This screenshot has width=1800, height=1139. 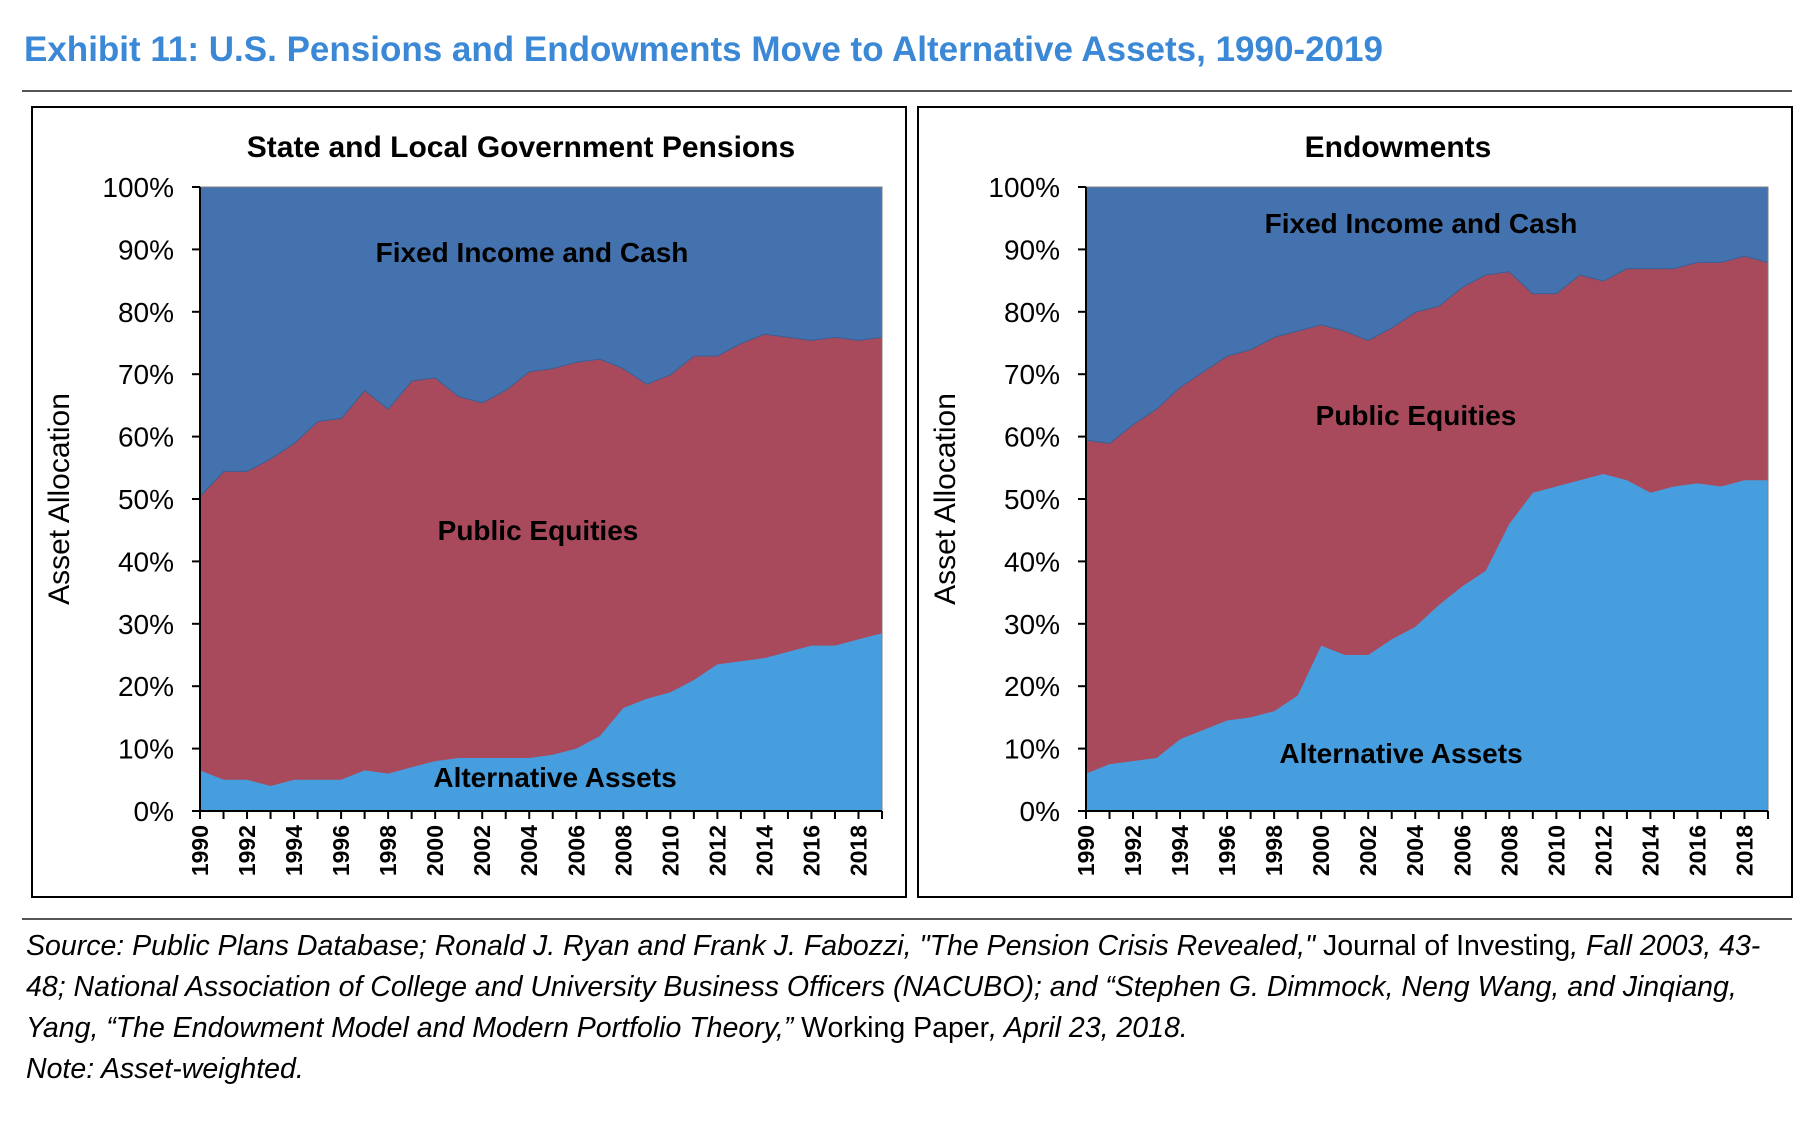 What do you see at coordinates (1447, 946) in the screenshot?
I see `source-part-2: Journal of Investing` at bounding box center [1447, 946].